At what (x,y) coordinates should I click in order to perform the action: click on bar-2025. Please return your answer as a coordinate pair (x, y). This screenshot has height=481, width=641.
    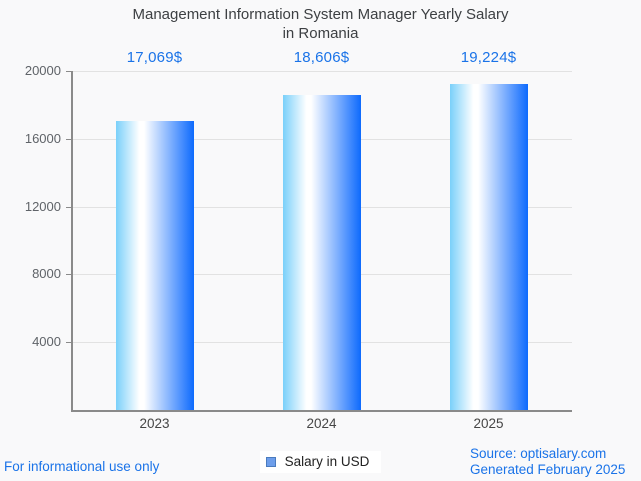
    Looking at the image, I should click on (488, 247).